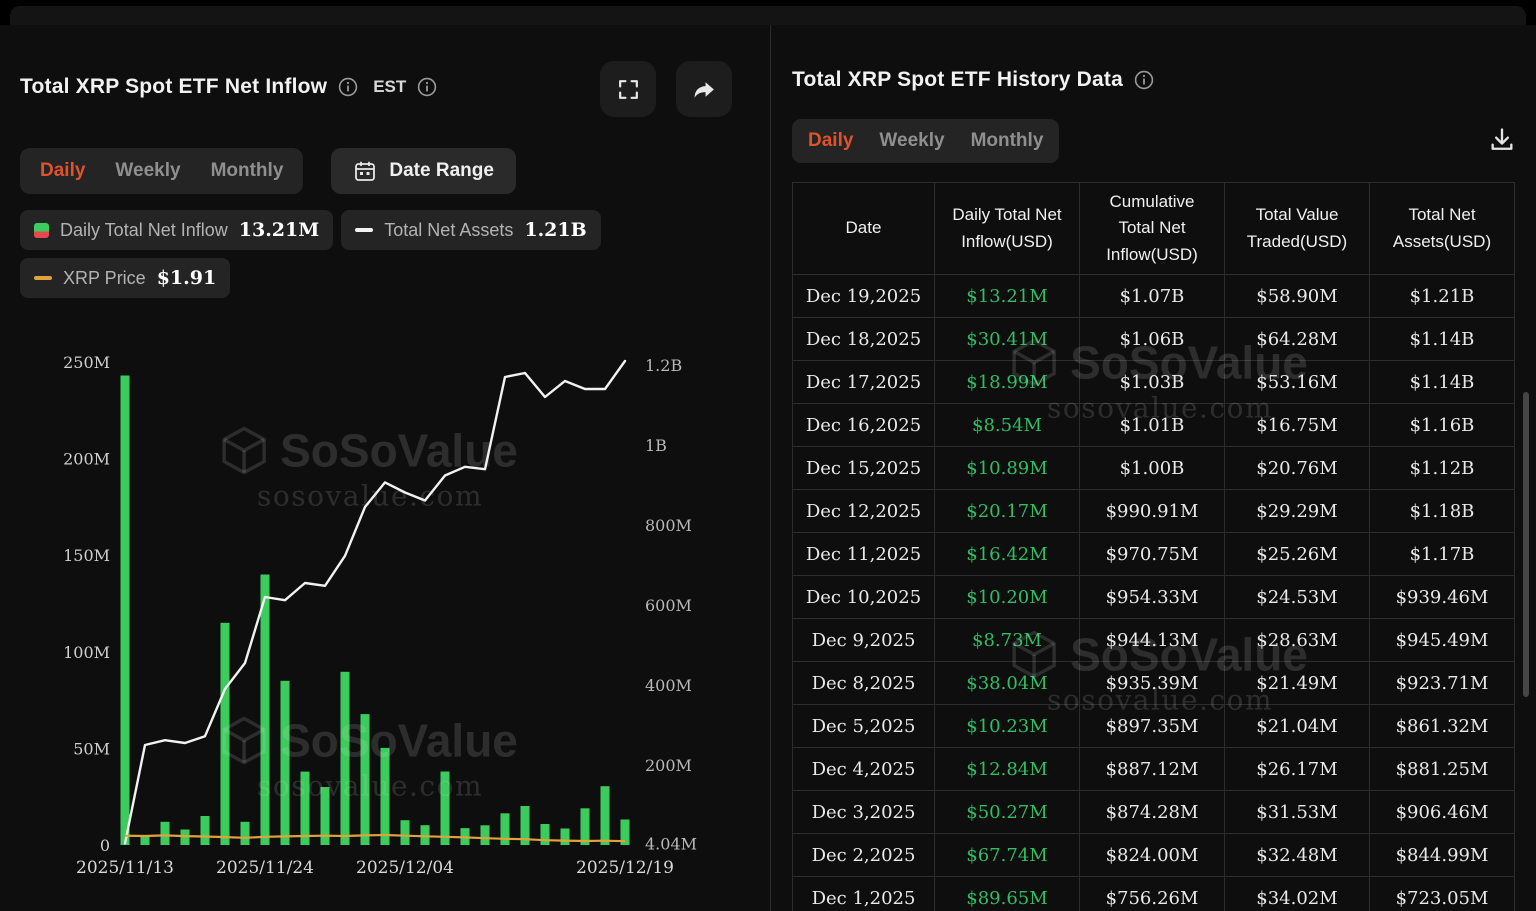 The height and width of the screenshot is (911, 1536). What do you see at coordinates (1526, 544) in the screenshot?
I see `table-scrollbar` at bounding box center [1526, 544].